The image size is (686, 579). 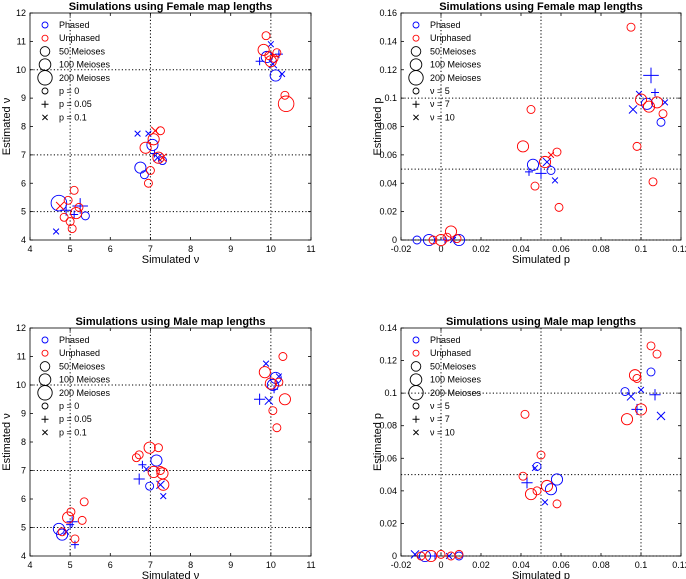 I want to click on legend-label: p = 0.1, so click(x=73, y=117).